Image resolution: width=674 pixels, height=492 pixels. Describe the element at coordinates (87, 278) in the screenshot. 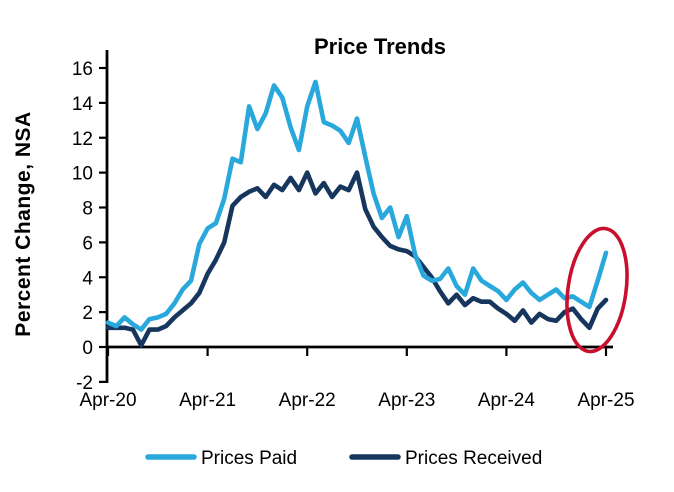

I see `y-tick-label: 4` at that location.